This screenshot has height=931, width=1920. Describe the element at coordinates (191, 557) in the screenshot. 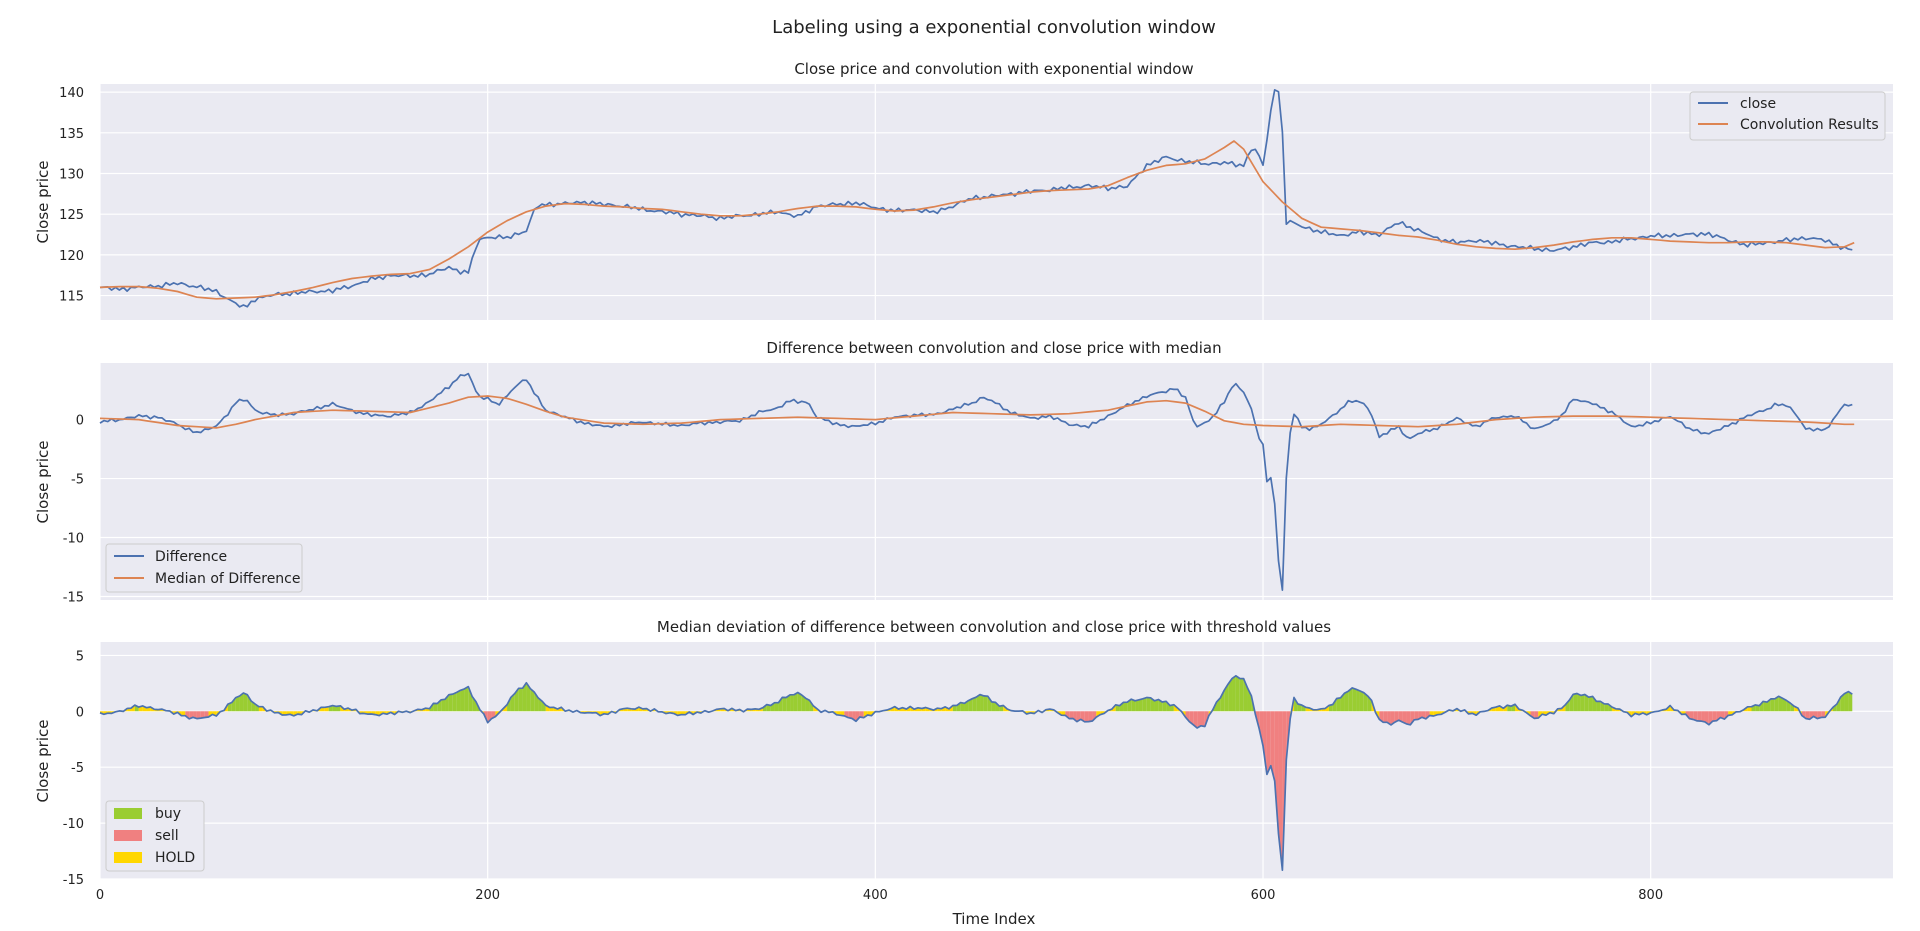

I see `legend-difference-label: Difference` at that location.